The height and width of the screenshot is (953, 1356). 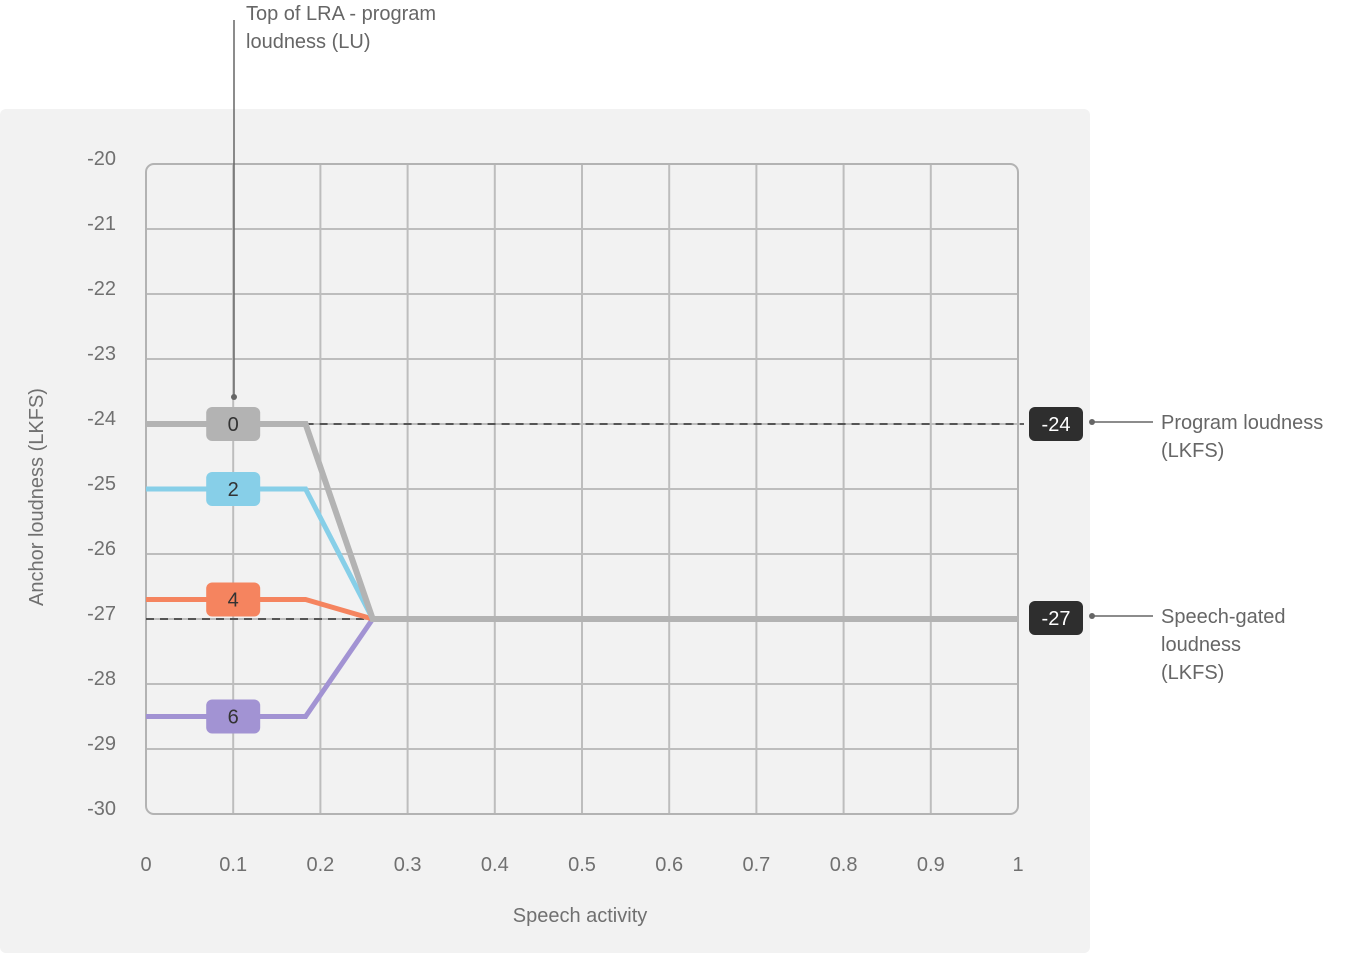 I want to click on top-annotation-line2: loudness (LU), so click(x=308, y=42).